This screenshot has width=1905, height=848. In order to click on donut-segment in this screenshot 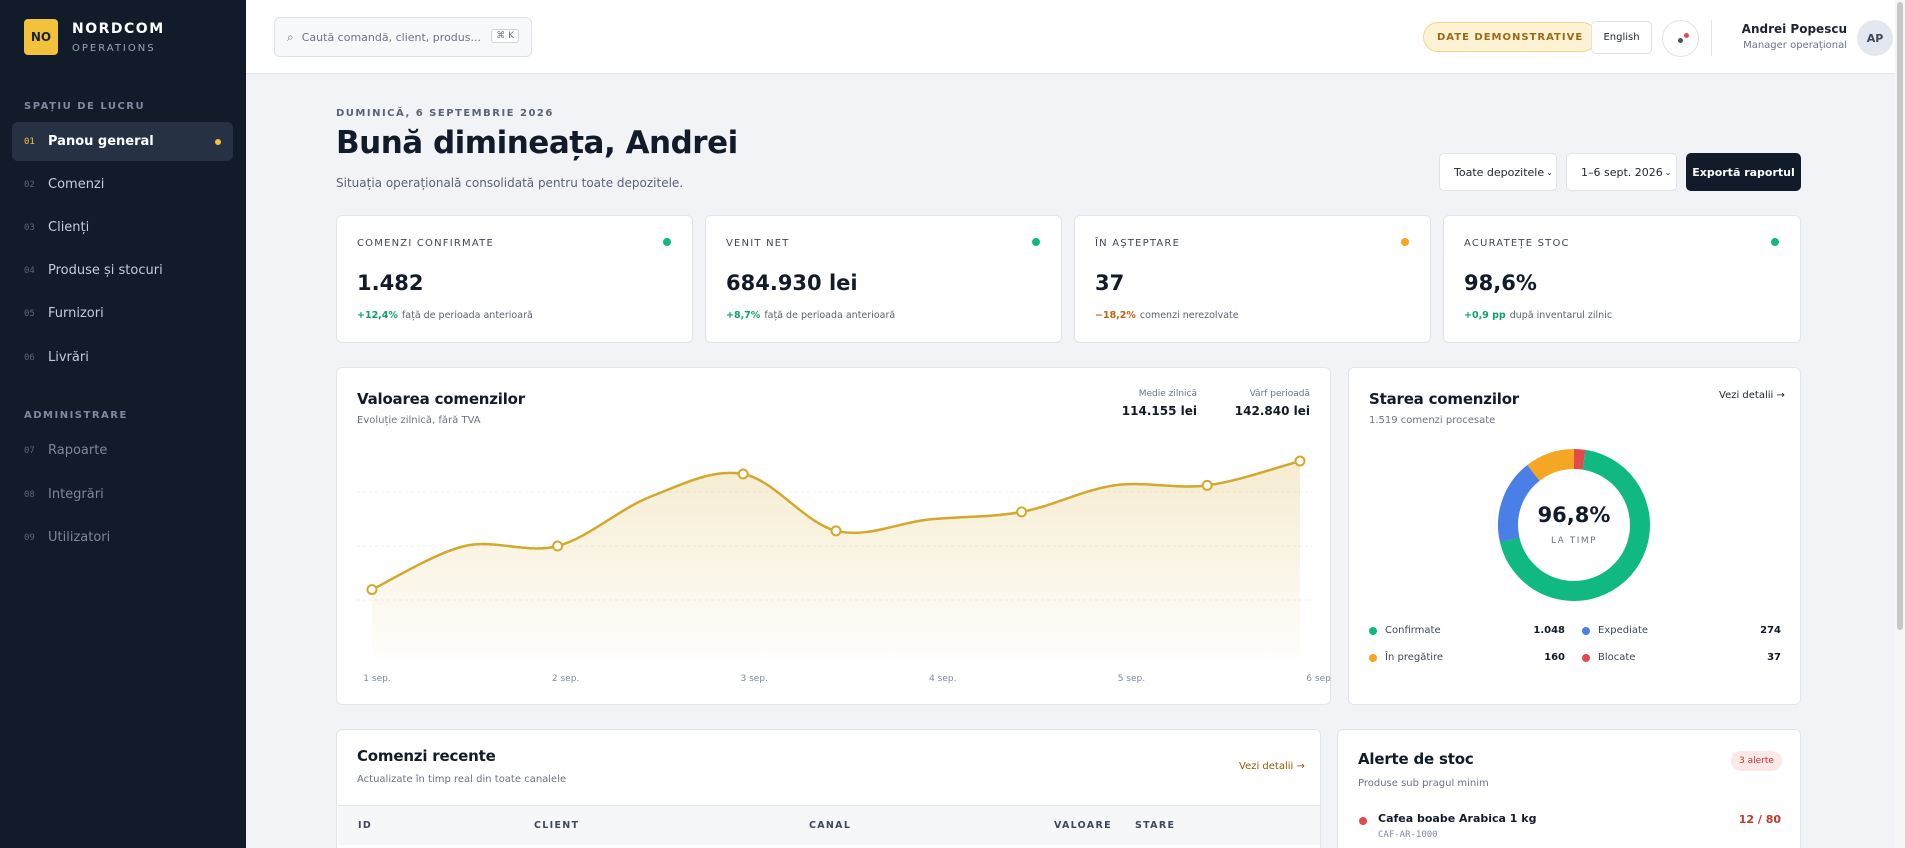, I will do `click(1574, 525)`.